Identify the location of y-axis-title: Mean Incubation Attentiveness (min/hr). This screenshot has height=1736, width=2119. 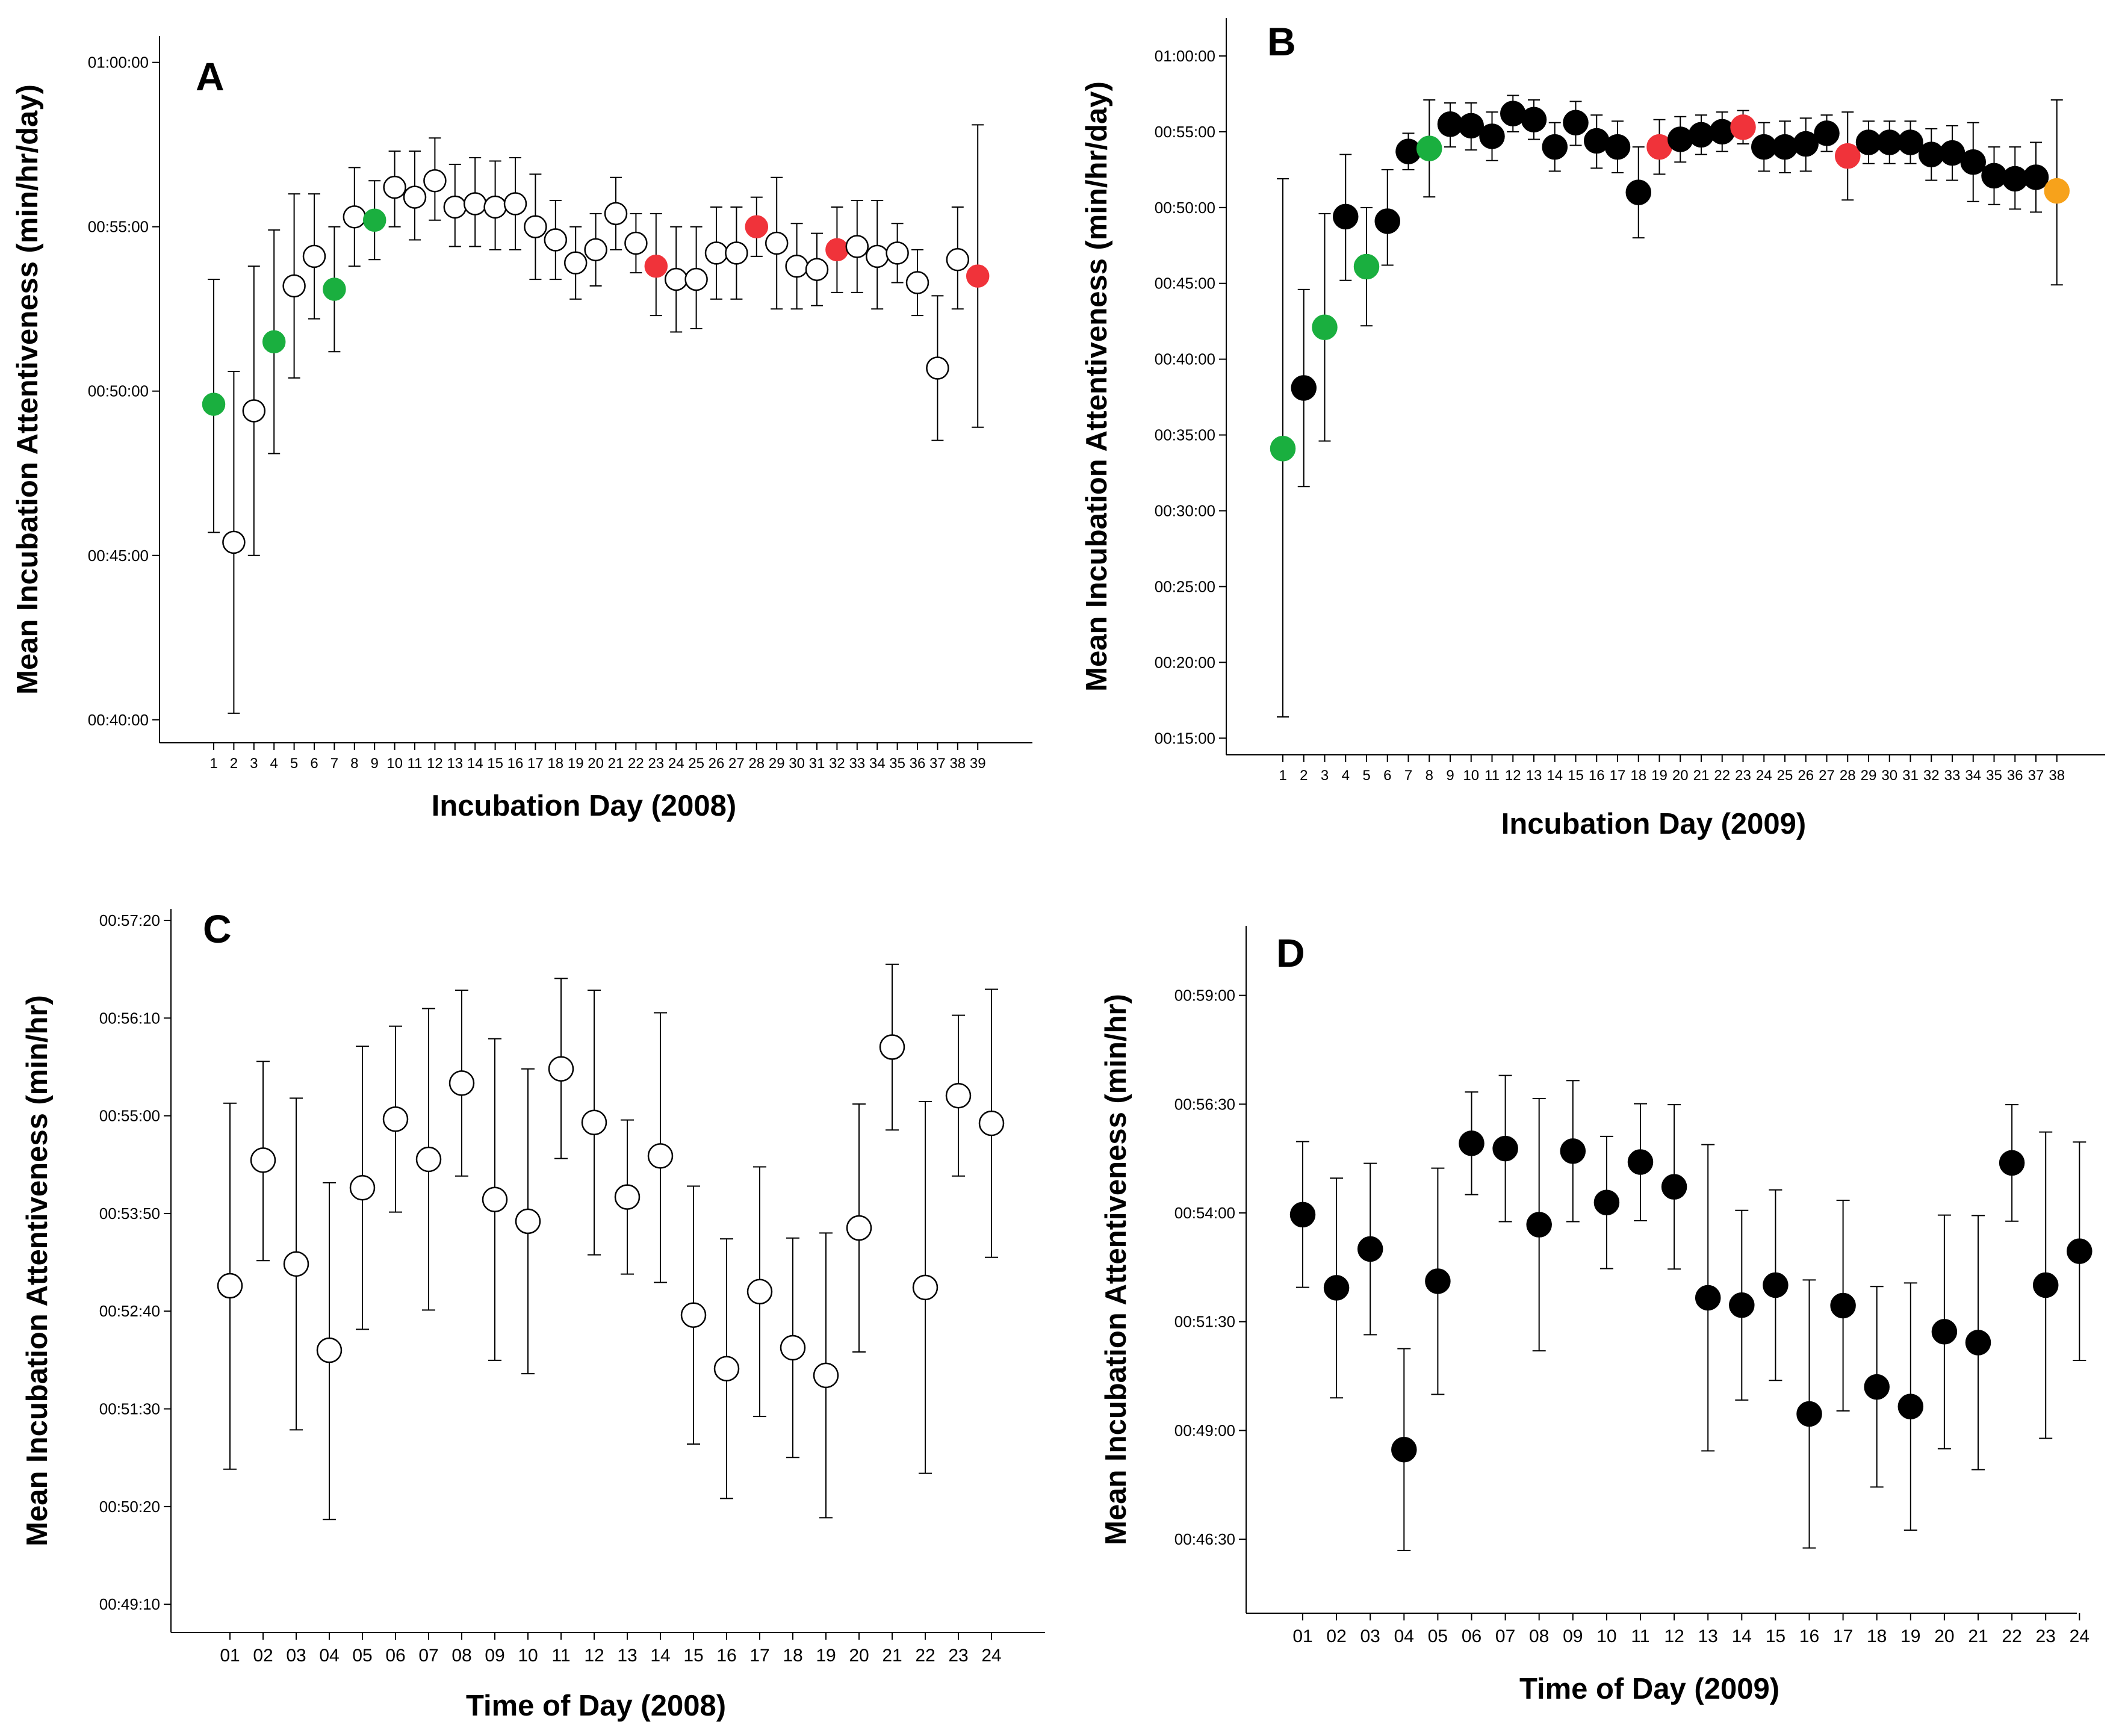
(1116, 1269).